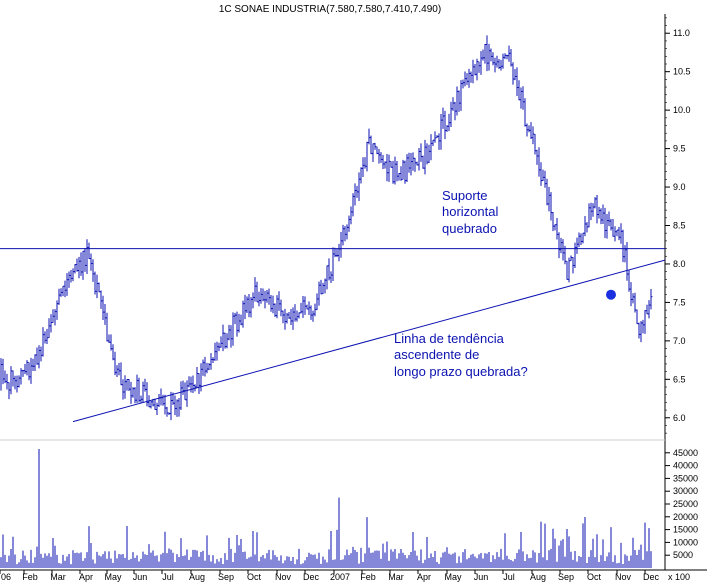 The width and height of the screenshot is (707, 582). What do you see at coordinates (679, 341) in the screenshot?
I see `price-tick-label: 7.0` at bounding box center [679, 341].